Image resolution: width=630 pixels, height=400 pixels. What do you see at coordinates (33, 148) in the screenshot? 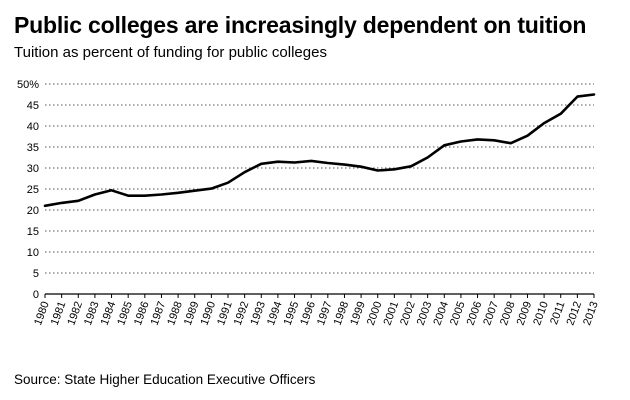
I see `y-tick-label: 35` at bounding box center [33, 148].